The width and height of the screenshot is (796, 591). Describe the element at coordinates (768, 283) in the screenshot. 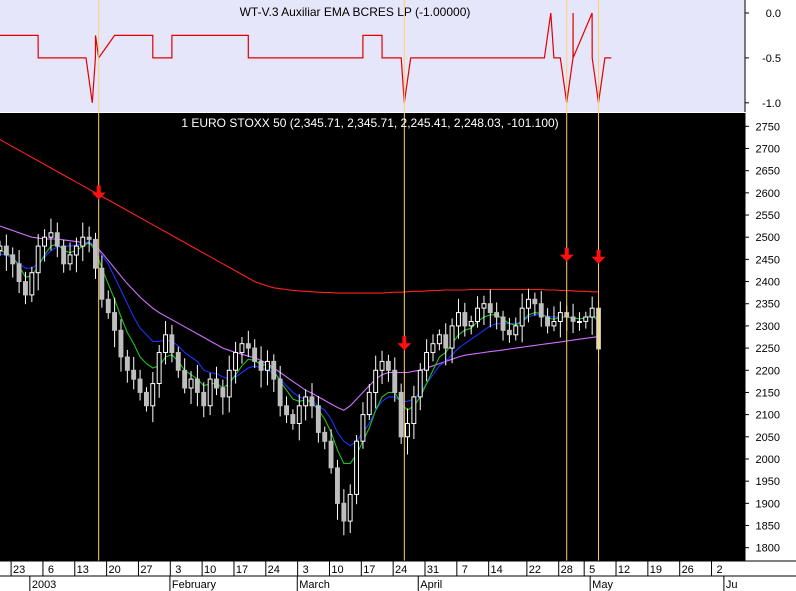

I see `price-tick-label: 2400` at that location.